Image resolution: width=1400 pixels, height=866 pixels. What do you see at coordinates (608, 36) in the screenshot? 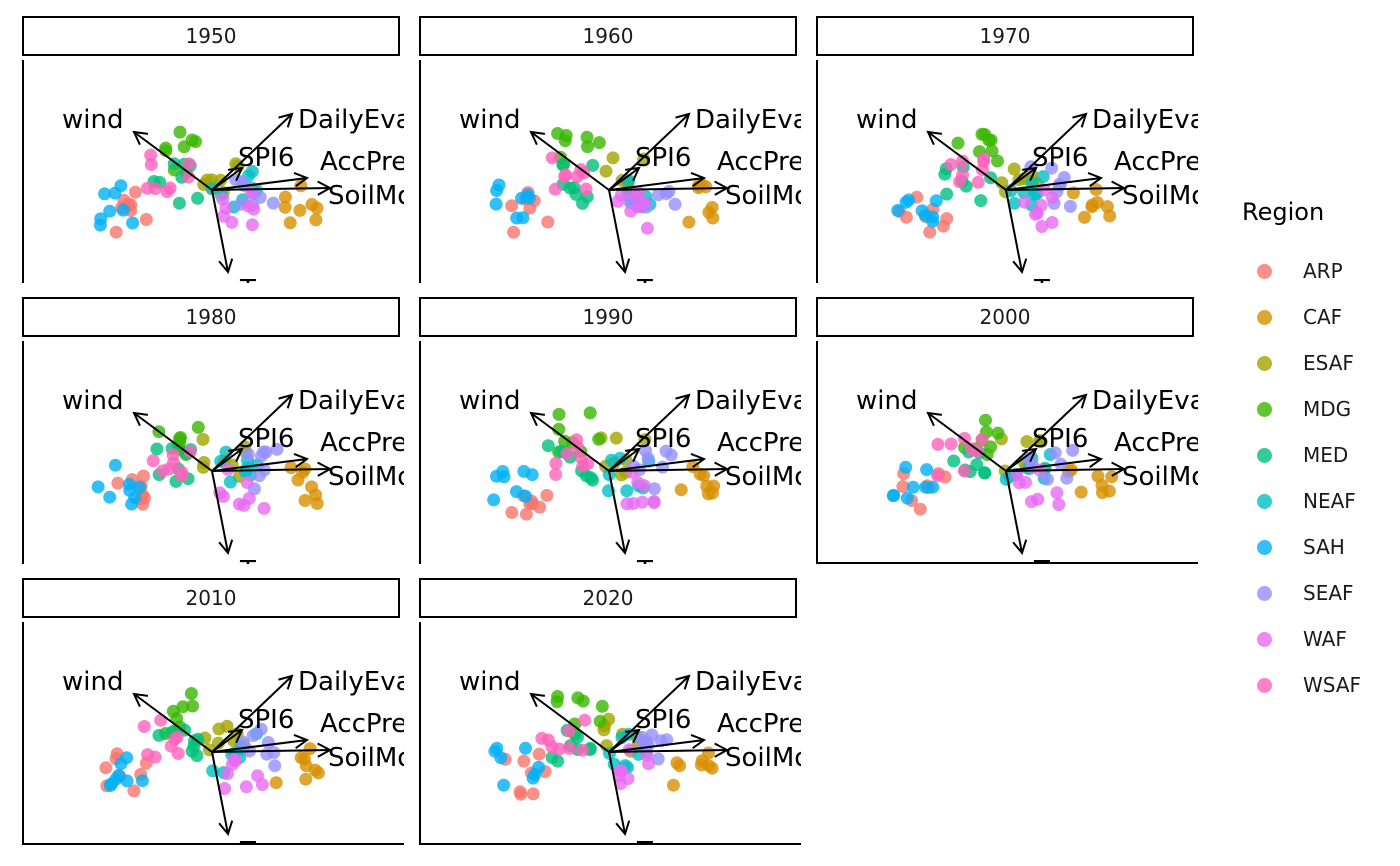
I see `facet-strip-label: 1960` at bounding box center [608, 36].